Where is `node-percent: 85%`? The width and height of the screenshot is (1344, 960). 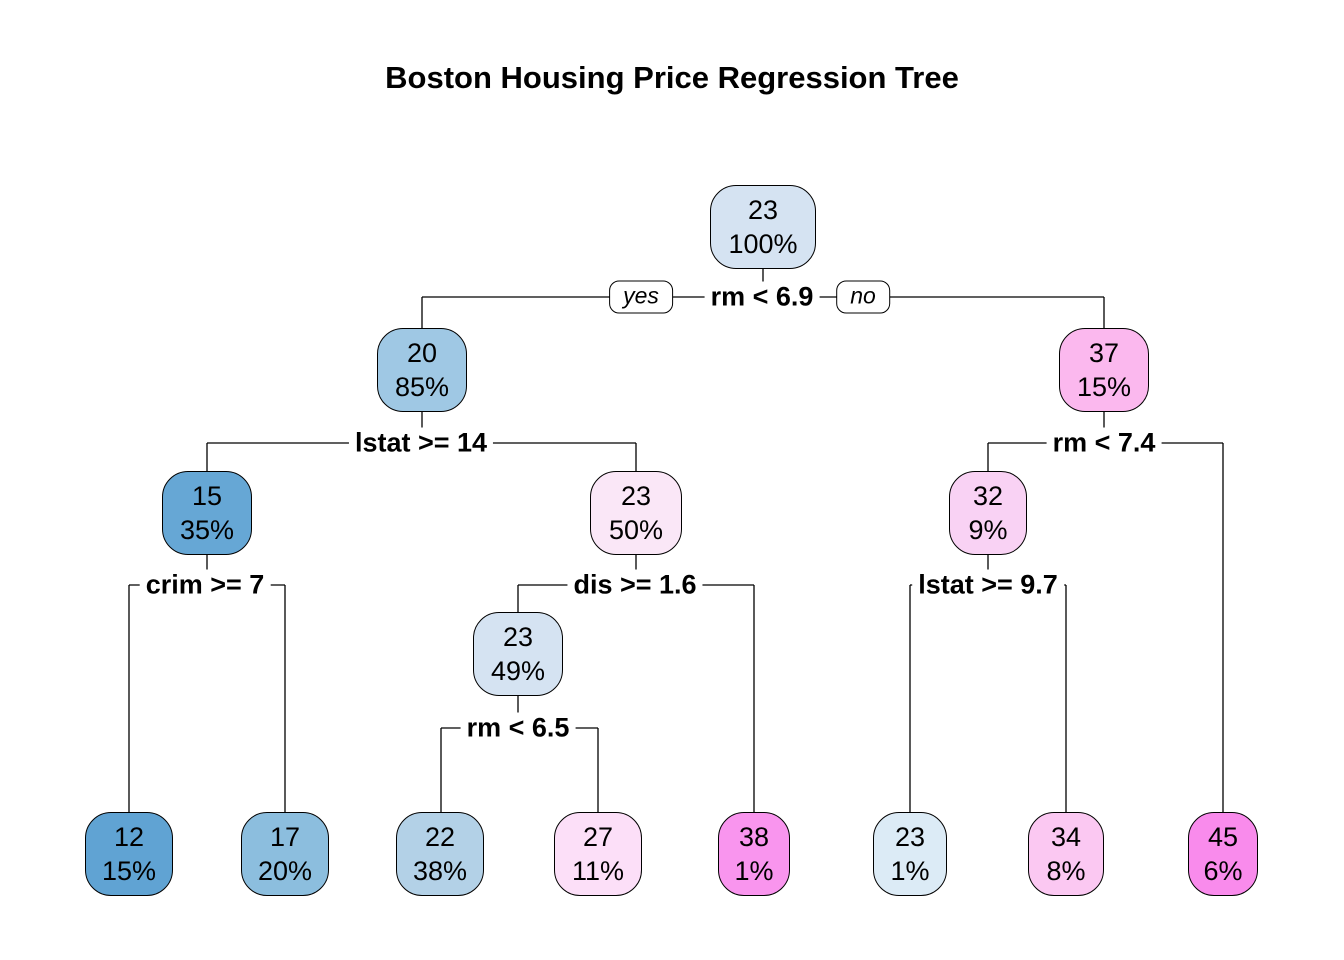 node-percent: 85% is located at coordinates (422, 387).